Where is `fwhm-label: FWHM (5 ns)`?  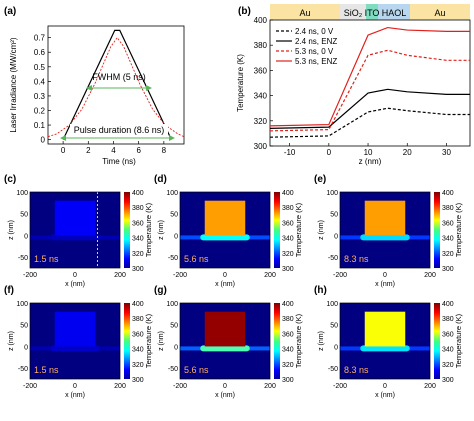
fwhm-label: FWHM (5 ns) is located at coordinates (119, 77).